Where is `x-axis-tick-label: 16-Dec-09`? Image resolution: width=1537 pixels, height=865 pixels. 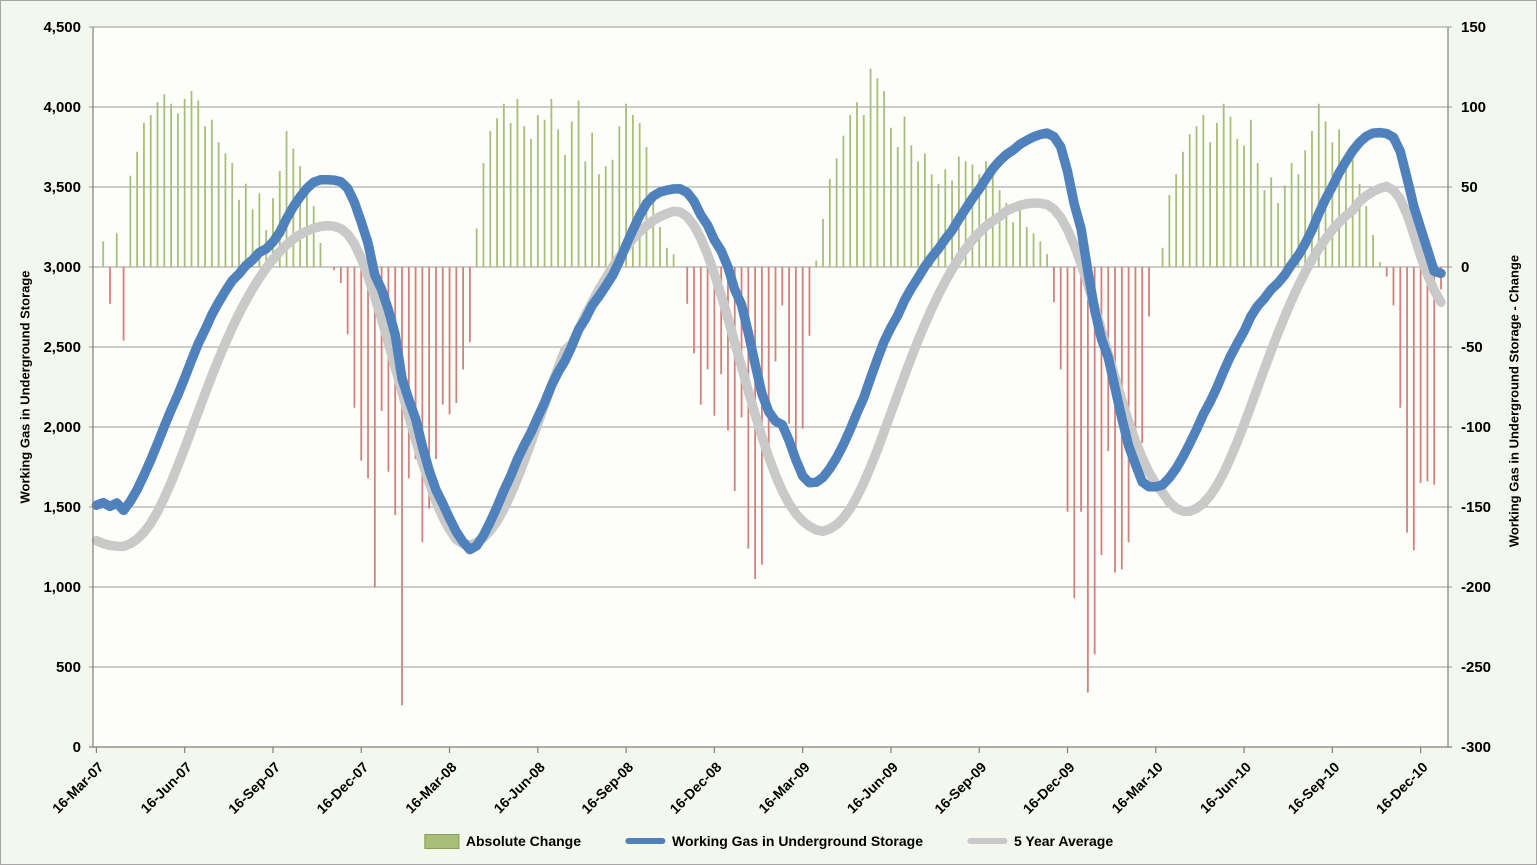
x-axis-tick-label: 16-Dec-09 is located at coordinates (1049, 788).